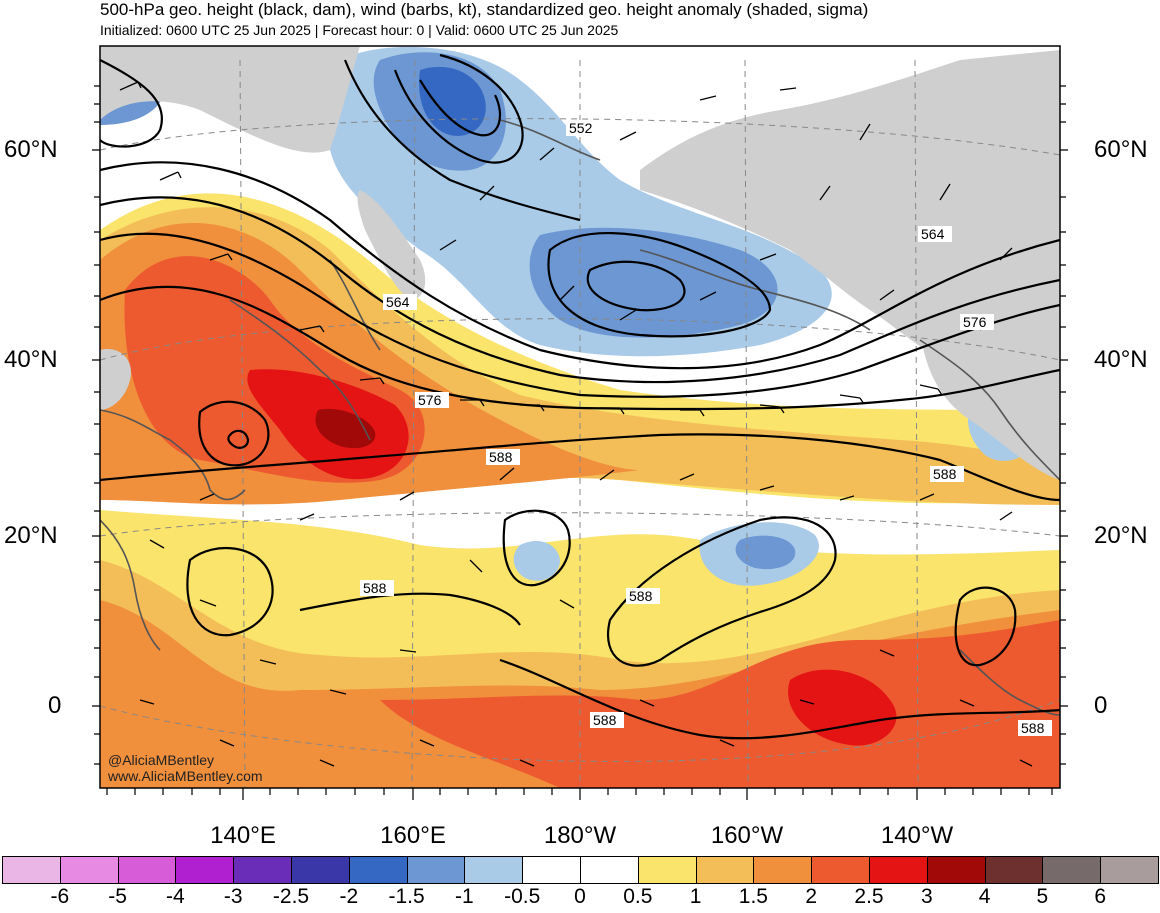  Describe the element at coordinates (1042, 896) in the screenshot. I see `colorbar-tick-label: 5` at that location.